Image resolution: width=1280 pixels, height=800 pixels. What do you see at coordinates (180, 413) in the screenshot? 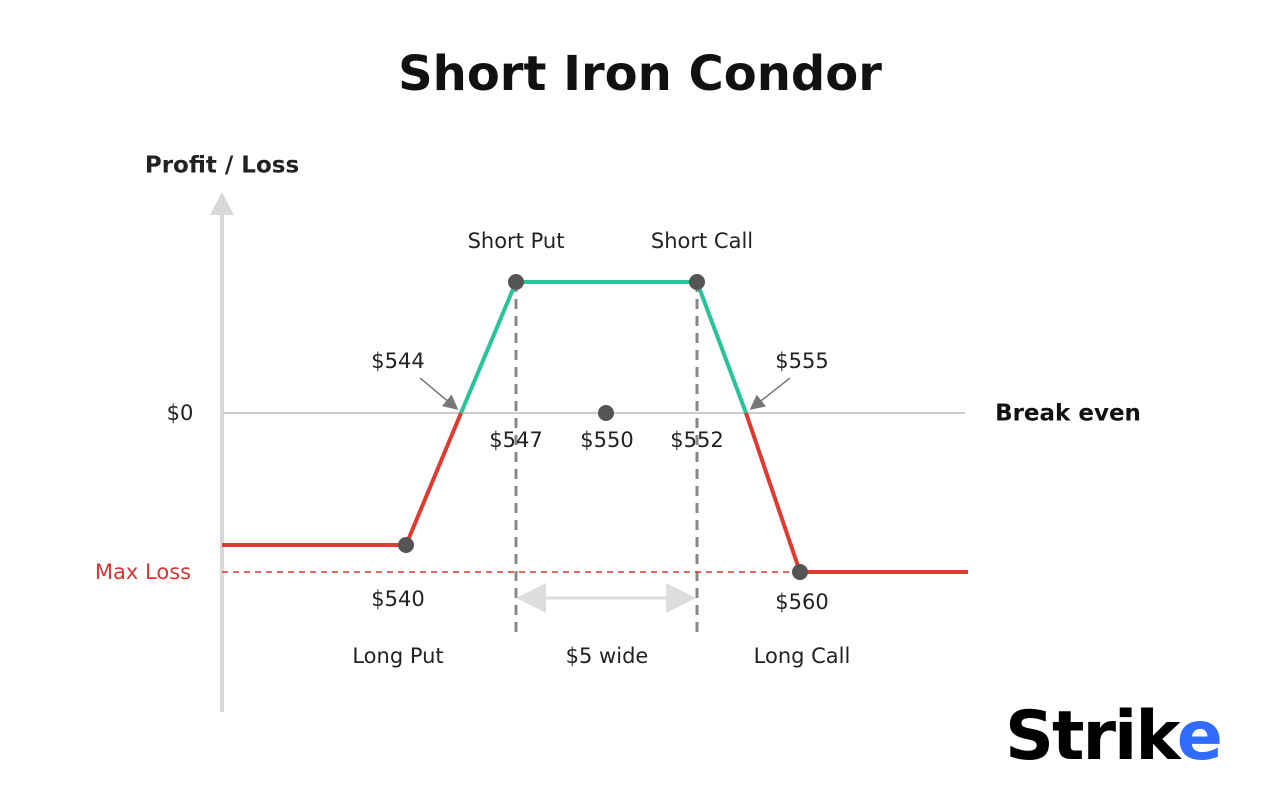
I see `zero-label: $0` at bounding box center [180, 413].